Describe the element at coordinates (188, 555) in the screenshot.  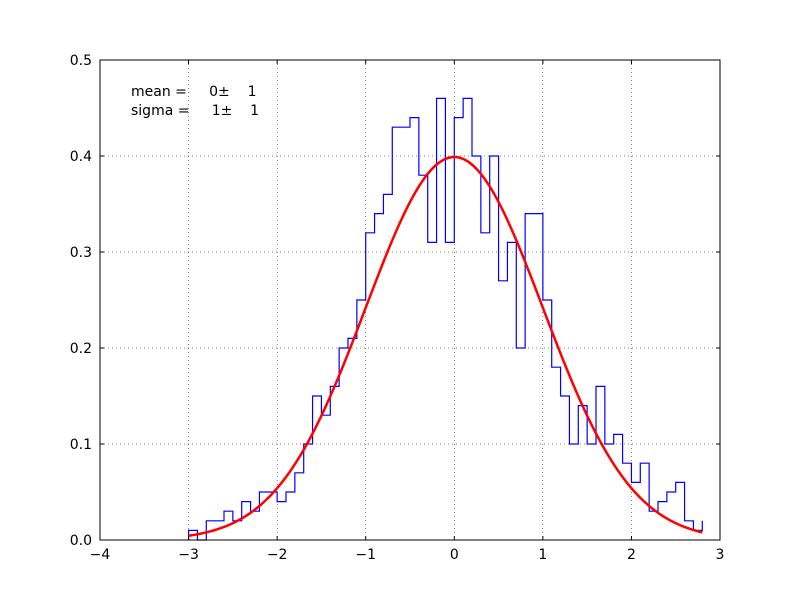
I see `x-tick-label: −3` at that location.